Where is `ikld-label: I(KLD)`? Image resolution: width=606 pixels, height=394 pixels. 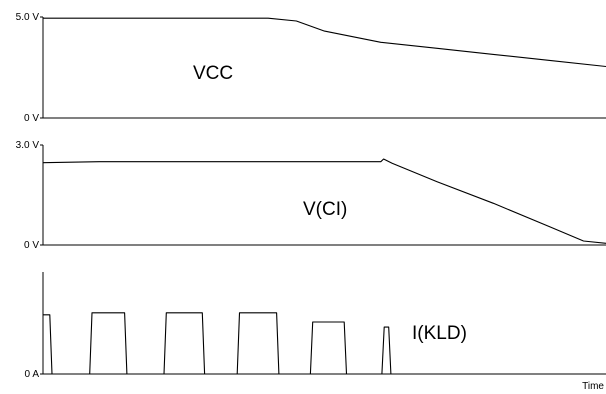
ikld-label: I(KLD) is located at coordinates (439, 333).